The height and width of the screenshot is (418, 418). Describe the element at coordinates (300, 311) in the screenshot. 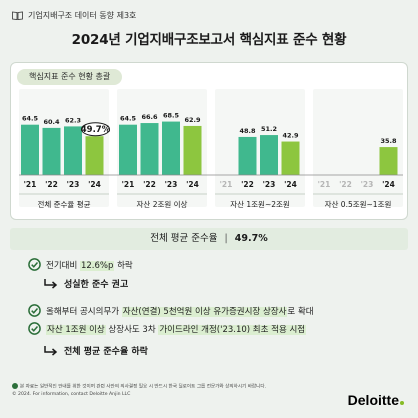

I see `point-part: 로 확대` at that location.